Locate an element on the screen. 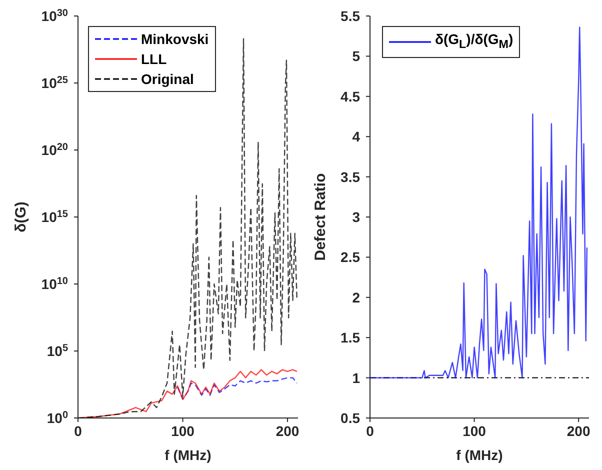  y-tick-label: 1.5 is located at coordinates (350, 338).